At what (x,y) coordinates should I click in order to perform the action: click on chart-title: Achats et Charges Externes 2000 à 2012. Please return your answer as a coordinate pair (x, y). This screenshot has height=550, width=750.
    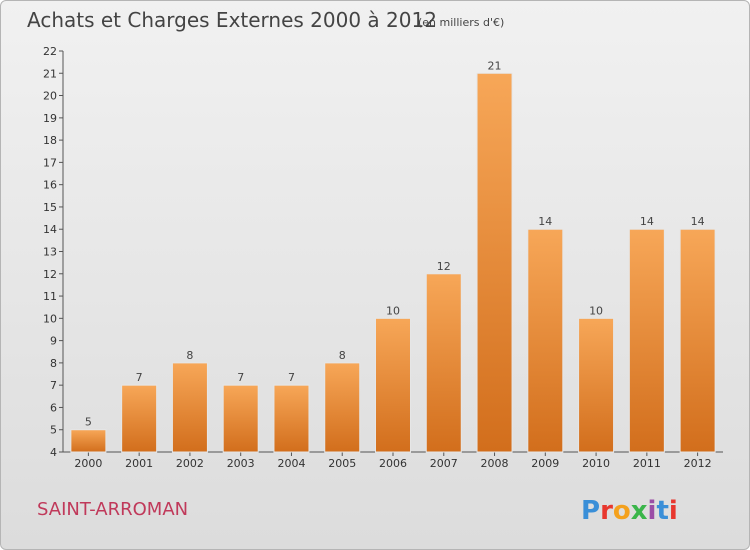
    Looking at the image, I should click on (232, 20).